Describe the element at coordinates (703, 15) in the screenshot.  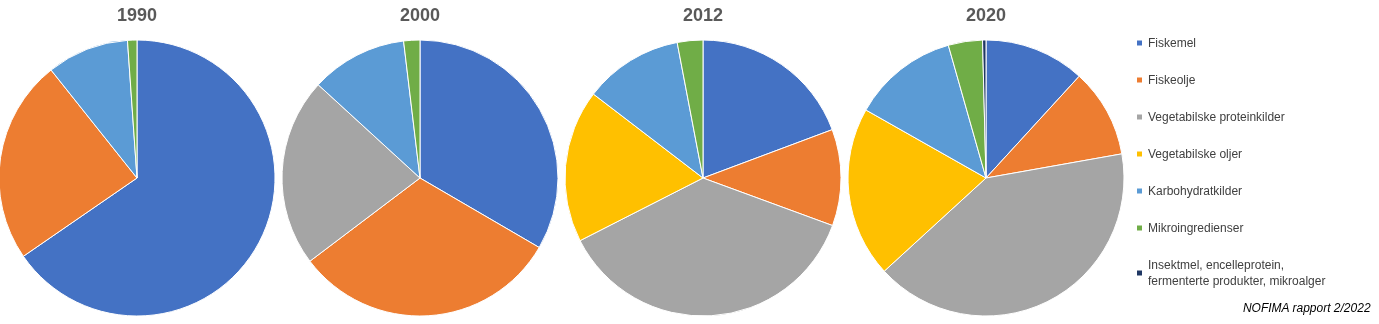
I see `slice-label: 2012` at that location.